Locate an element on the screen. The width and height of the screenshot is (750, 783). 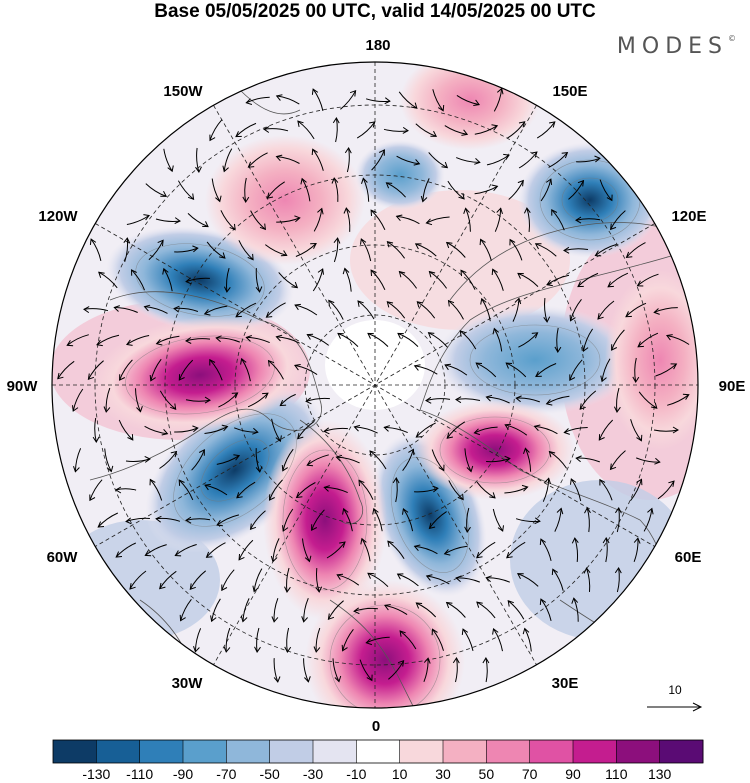
modes-logo: MODES© is located at coordinates (676, 46).